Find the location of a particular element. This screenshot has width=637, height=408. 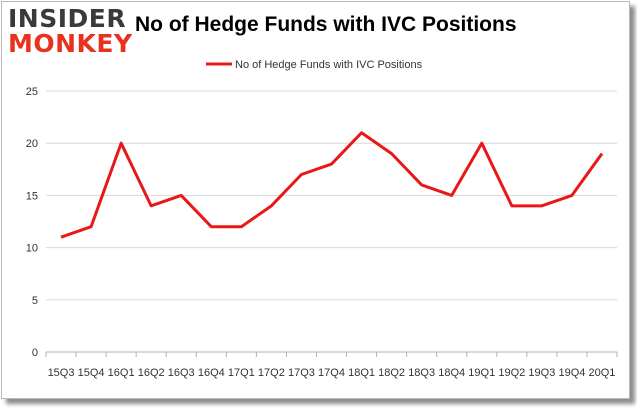

x-tick-label: 18Q2 is located at coordinates (391, 373).